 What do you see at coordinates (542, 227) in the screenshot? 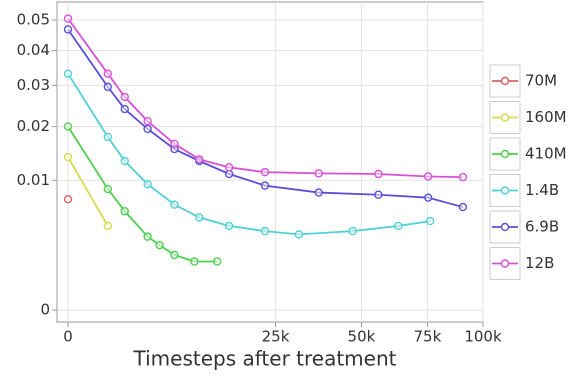
I see `legend-label: 6.9B` at bounding box center [542, 227].